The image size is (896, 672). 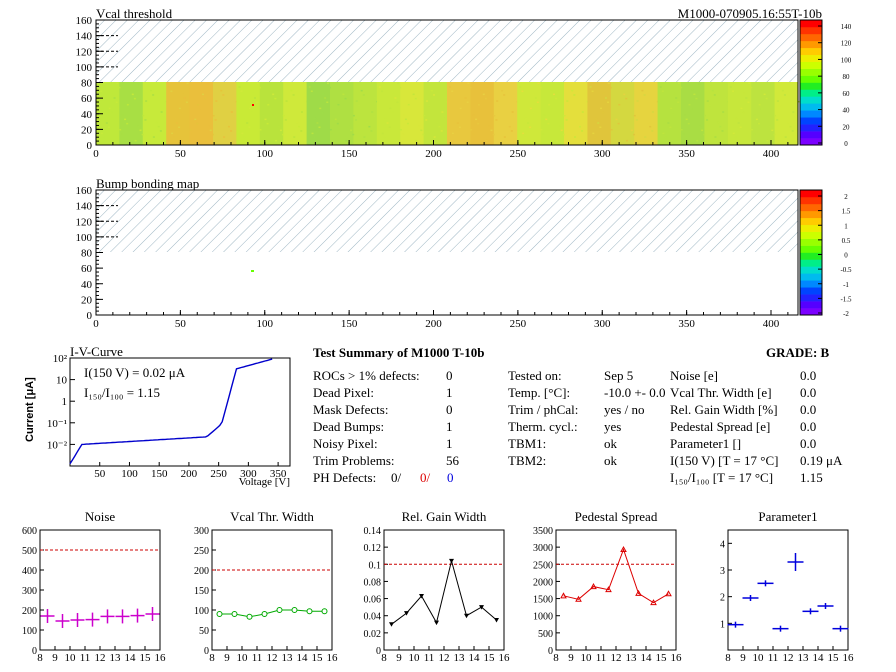 I want to click on chart-xtick-label: 13, so click(x=460, y=658).